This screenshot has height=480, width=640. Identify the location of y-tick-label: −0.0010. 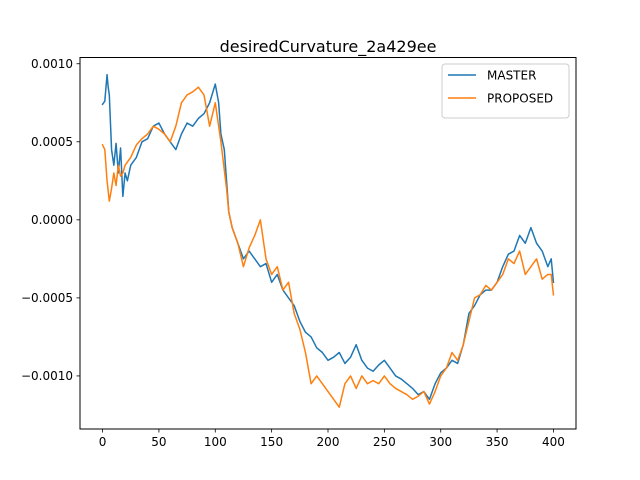
(47, 376).